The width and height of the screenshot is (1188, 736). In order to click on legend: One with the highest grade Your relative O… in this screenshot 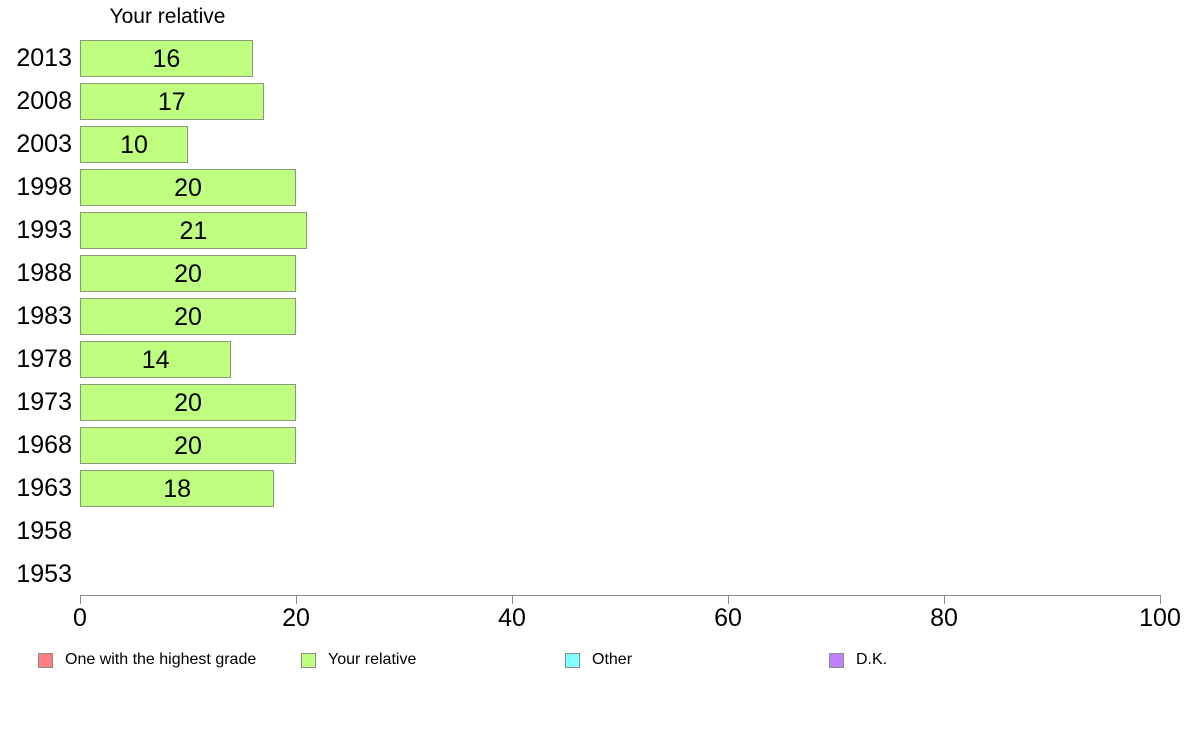, I will do `click(594, 660)`.